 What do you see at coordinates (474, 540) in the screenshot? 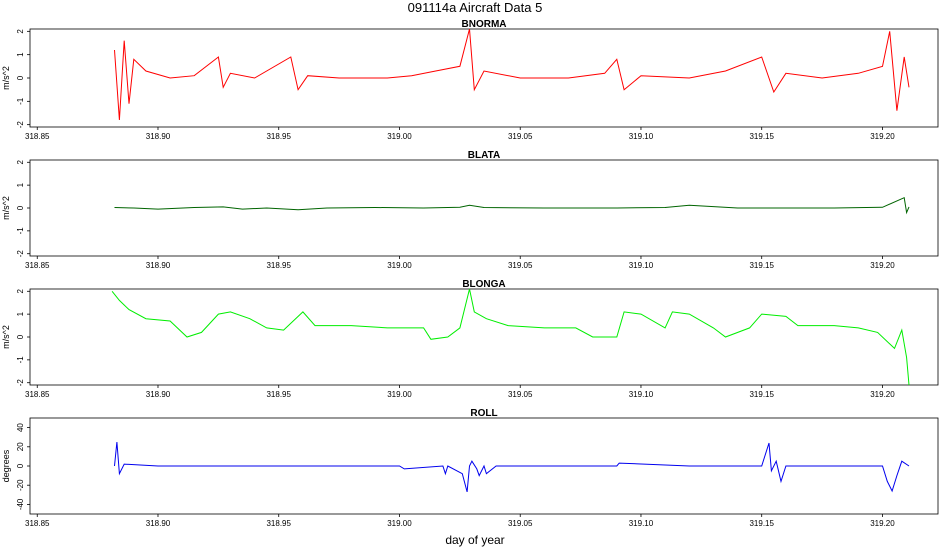
I see `x-axis-label: day of year` at bounding box center [474, 540].